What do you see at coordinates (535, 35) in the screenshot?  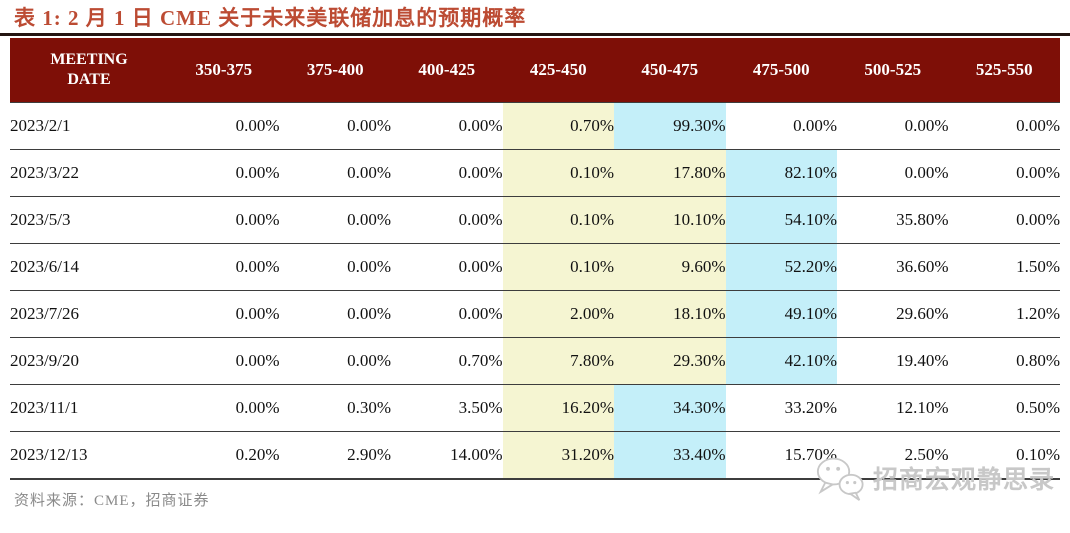 I see `title-divider` at bounding box center [535, 35].